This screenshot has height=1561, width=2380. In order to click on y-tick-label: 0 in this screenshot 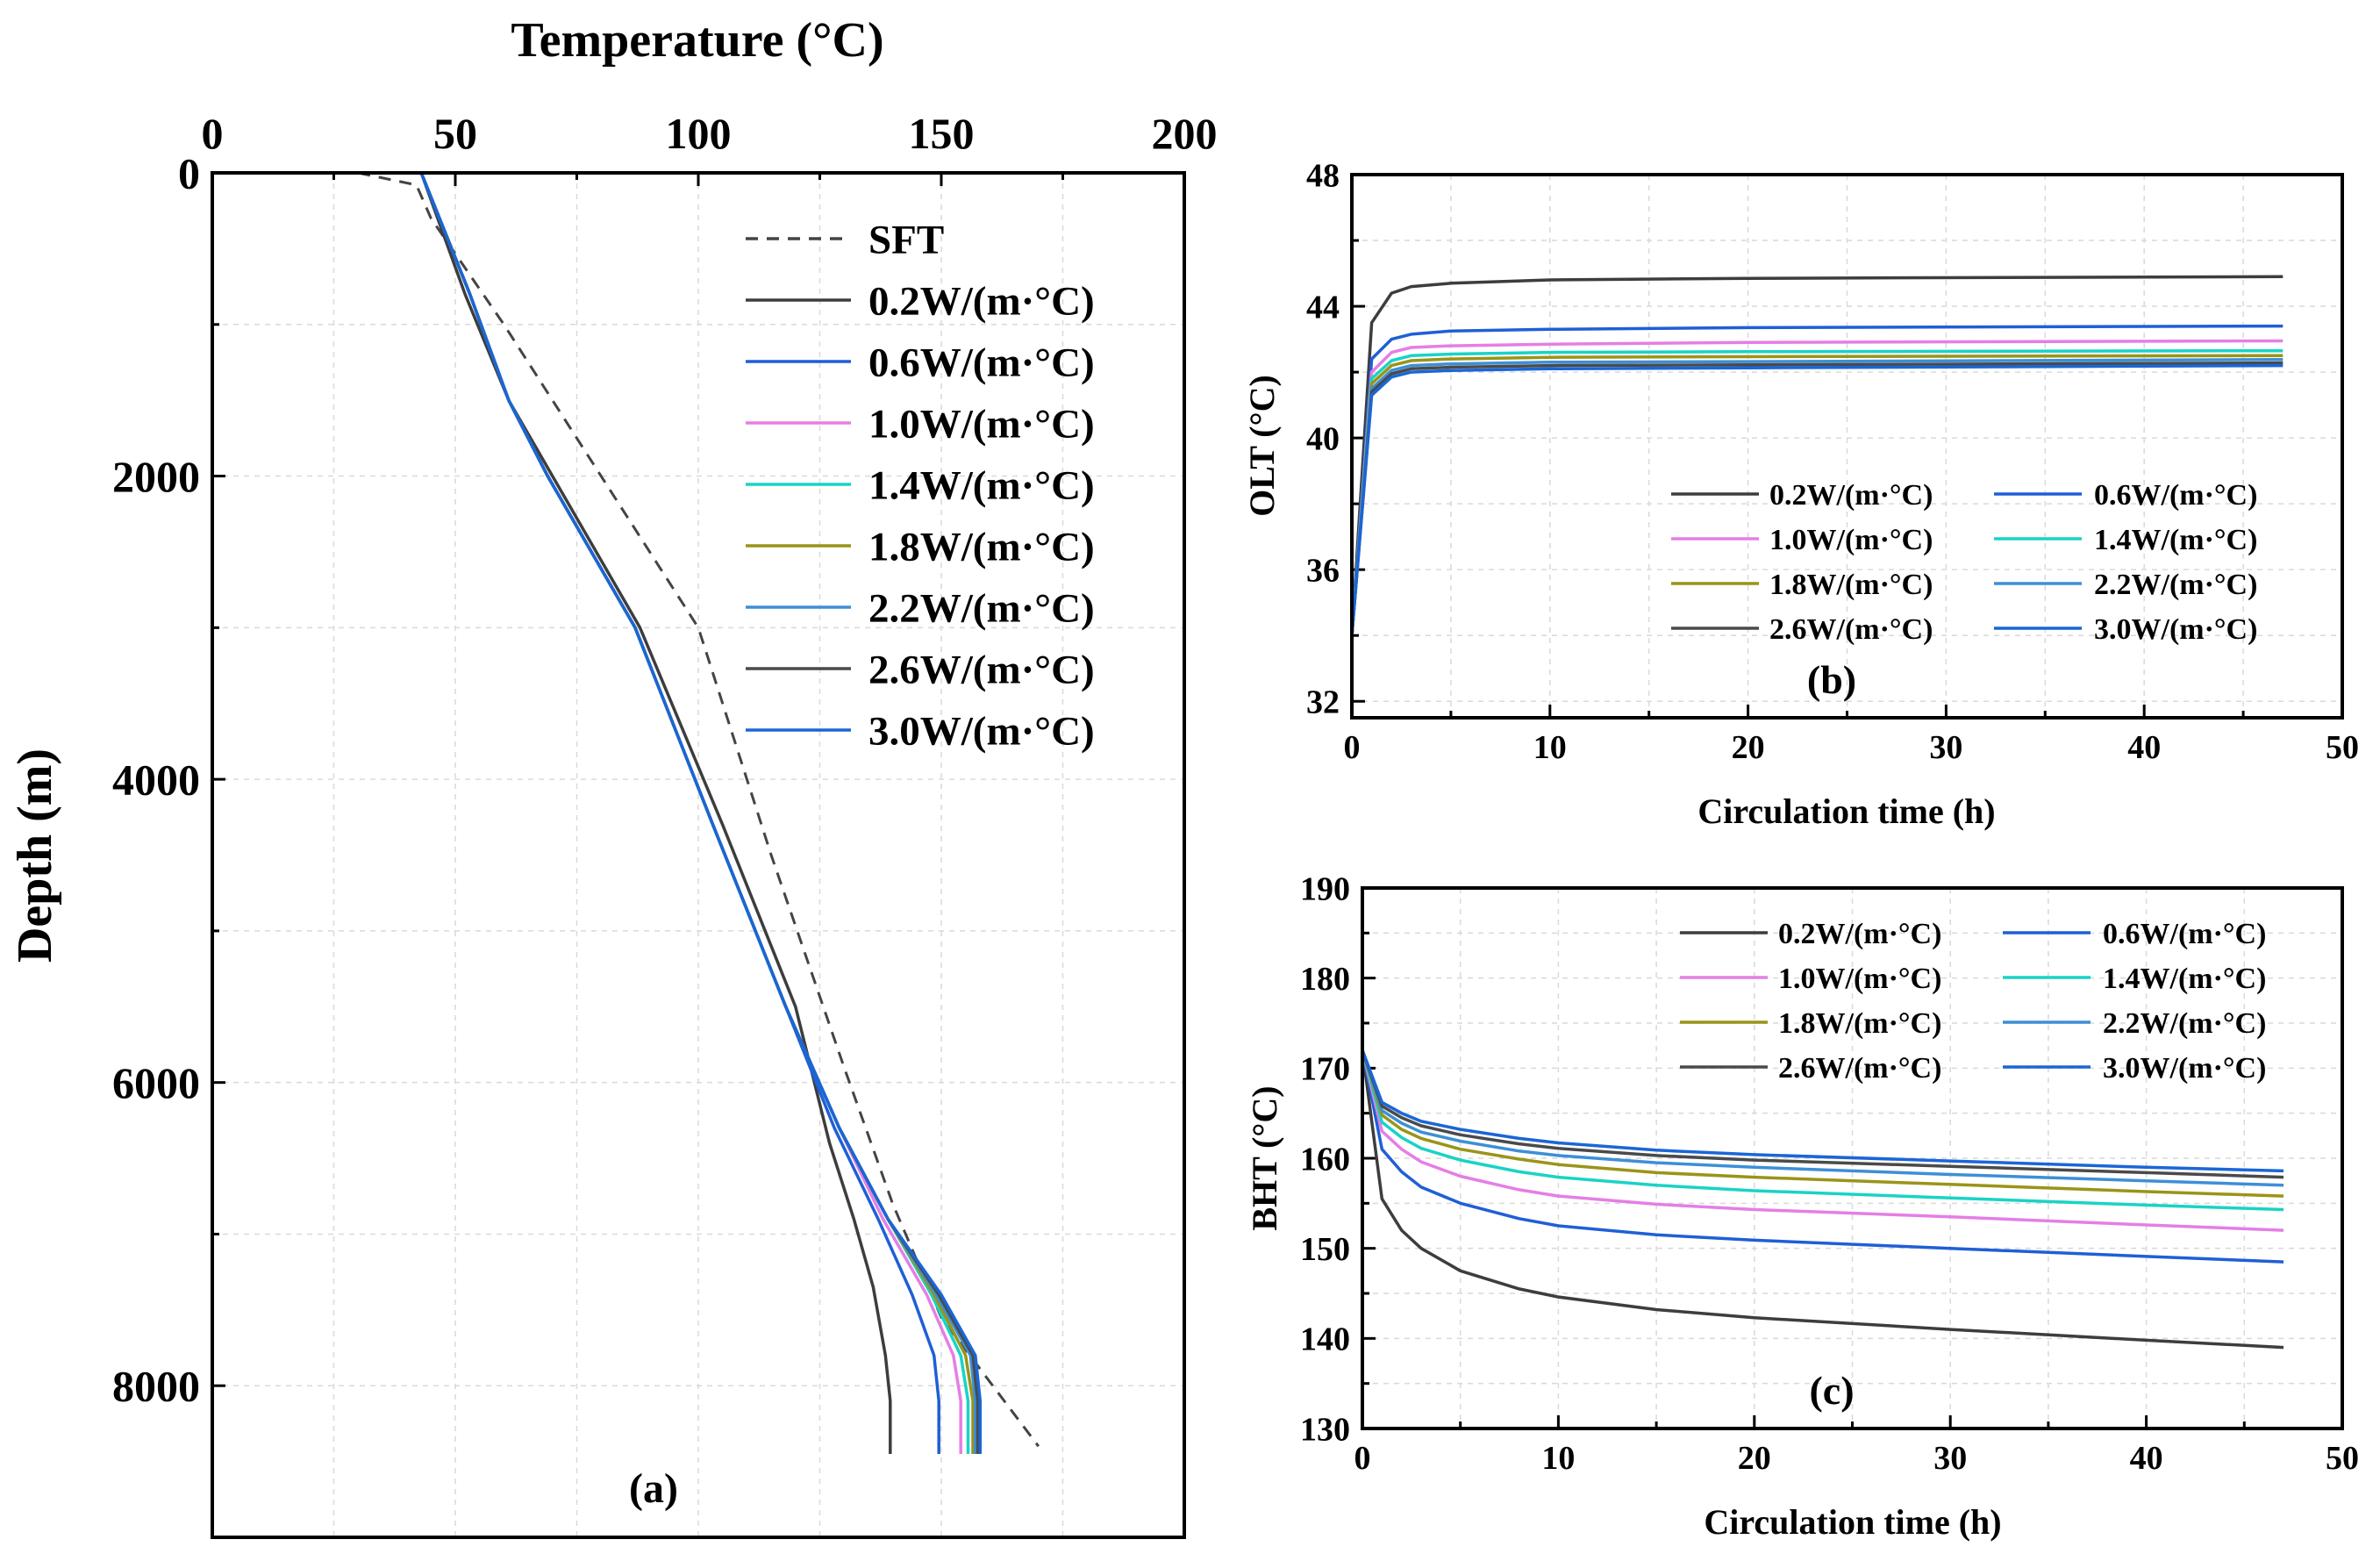, I will do `click(189, 174)`.